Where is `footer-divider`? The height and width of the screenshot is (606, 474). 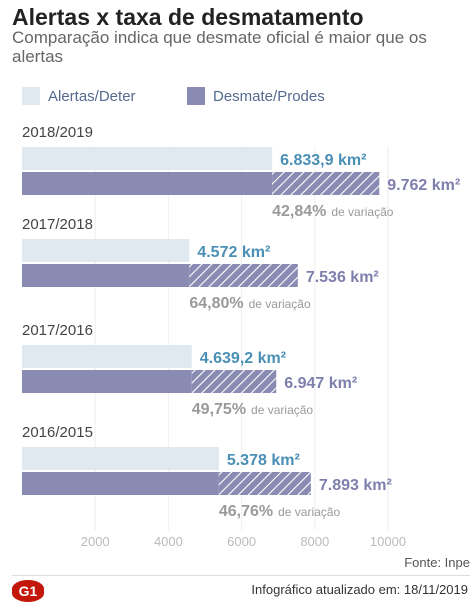 footer-divider is located at coordinates (241, 575).